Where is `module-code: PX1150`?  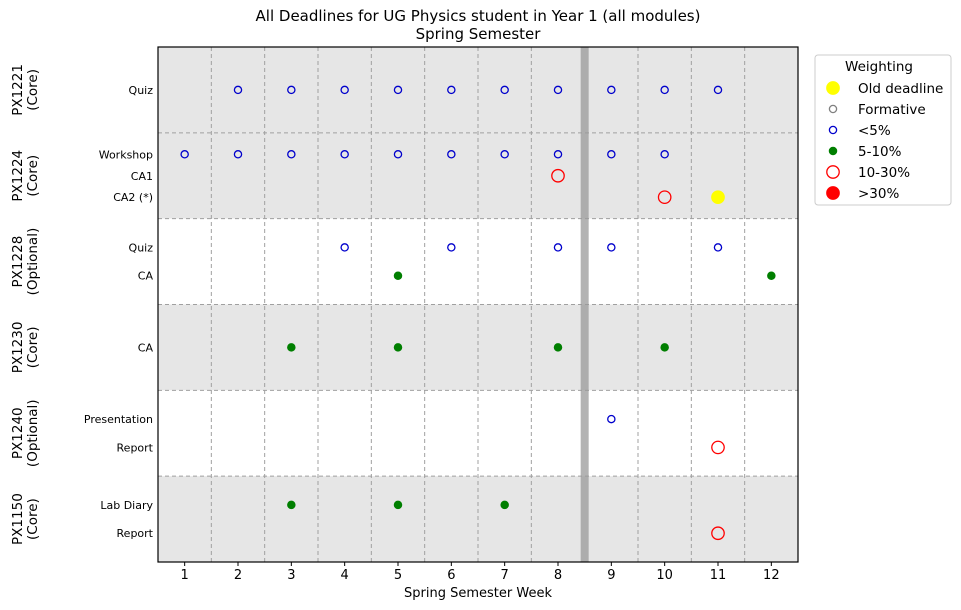
module-code: PX1150 is located at coordinates (18, 519).